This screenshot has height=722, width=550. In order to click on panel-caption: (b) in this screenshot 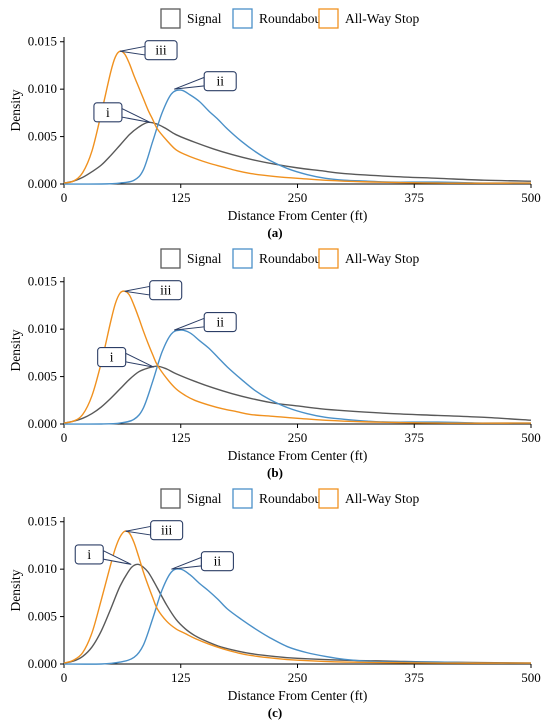, I will do `click(275, 472)`.